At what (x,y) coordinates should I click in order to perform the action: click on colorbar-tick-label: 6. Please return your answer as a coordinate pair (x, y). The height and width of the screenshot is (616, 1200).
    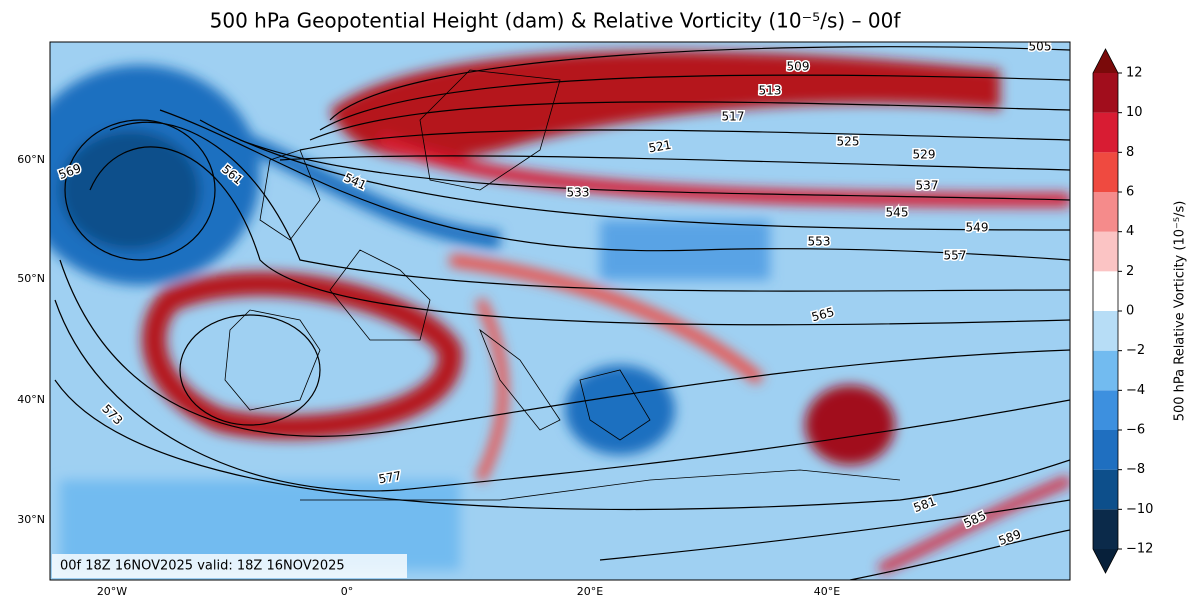
    Looking at the image, I should click on (1130, 192).